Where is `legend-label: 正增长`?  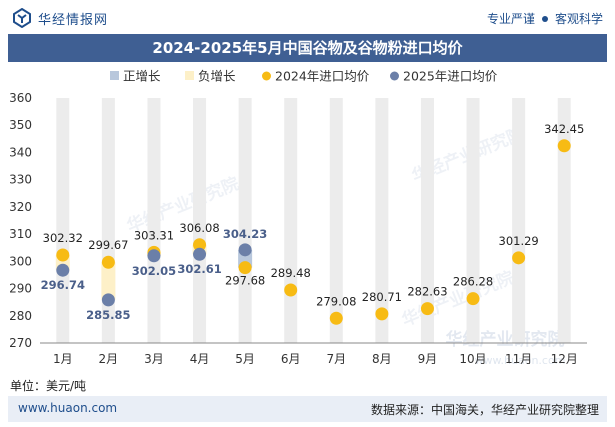
legend-label: 正增长 is located at coordinates (142, 76).